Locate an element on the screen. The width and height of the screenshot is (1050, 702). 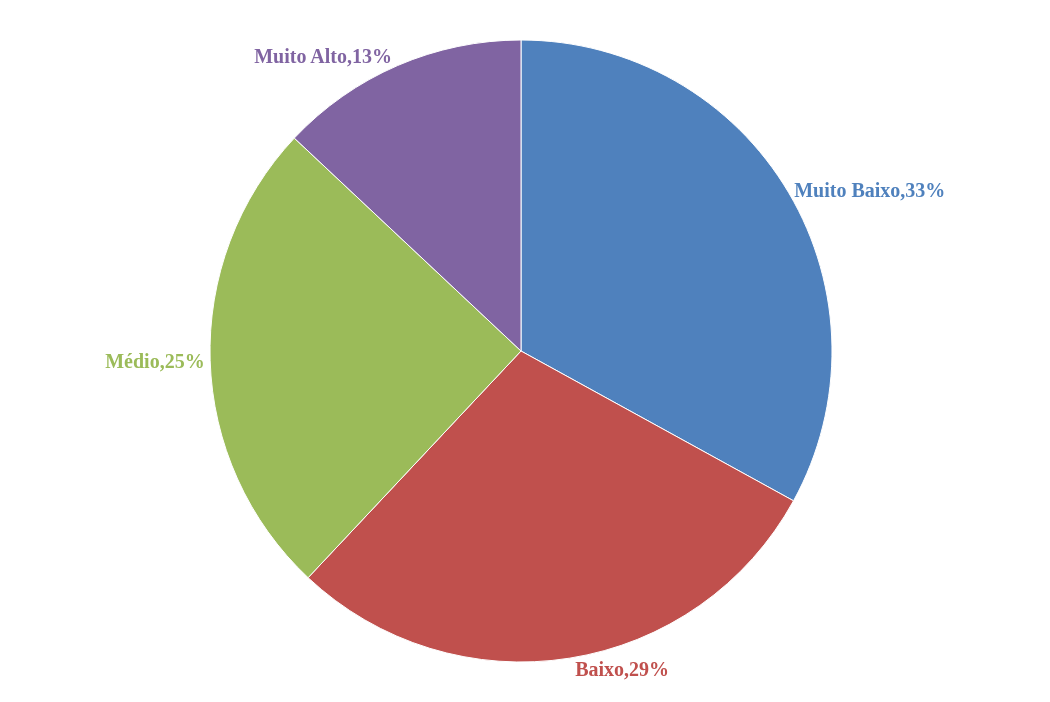
slice-label: Baixo,29% is located at coordinates (622, 668).